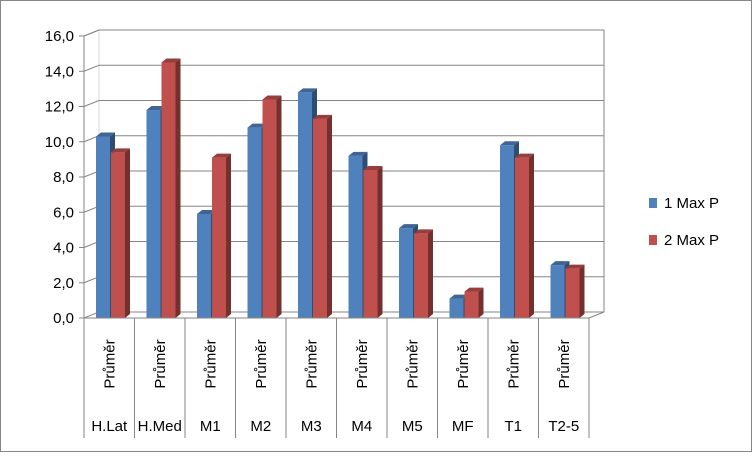  Describe the element at coordinates (63, 248) in the screenshot. I see `y-tick-label: 4,0` at that location.